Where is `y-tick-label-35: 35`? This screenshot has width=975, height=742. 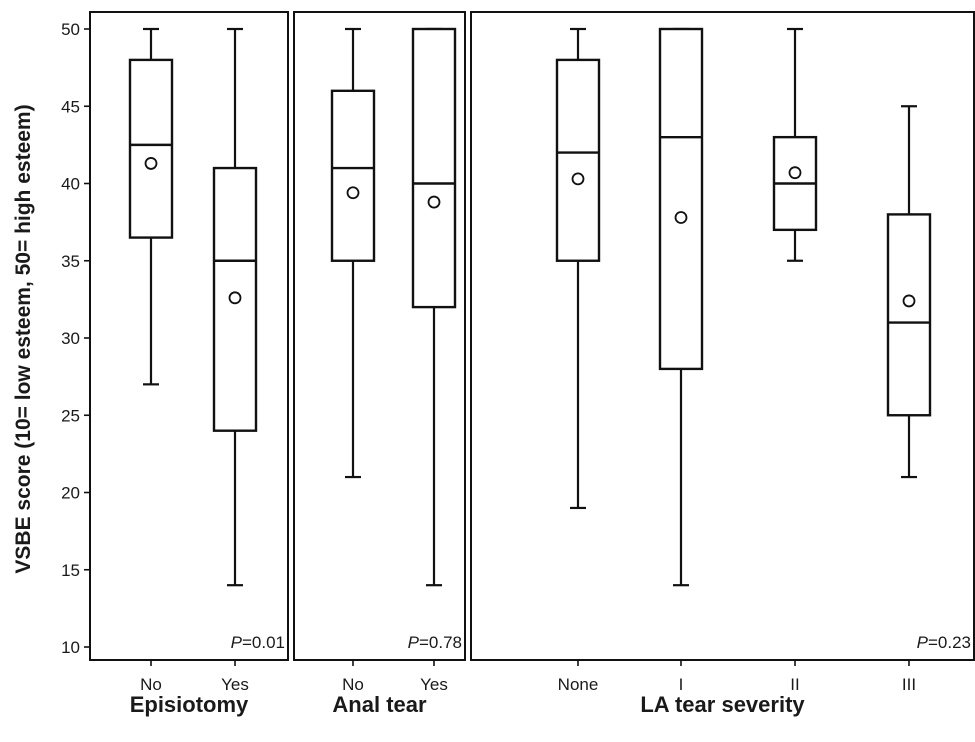 y-tick-label-35: 35 is located at coordinates (70, 261).